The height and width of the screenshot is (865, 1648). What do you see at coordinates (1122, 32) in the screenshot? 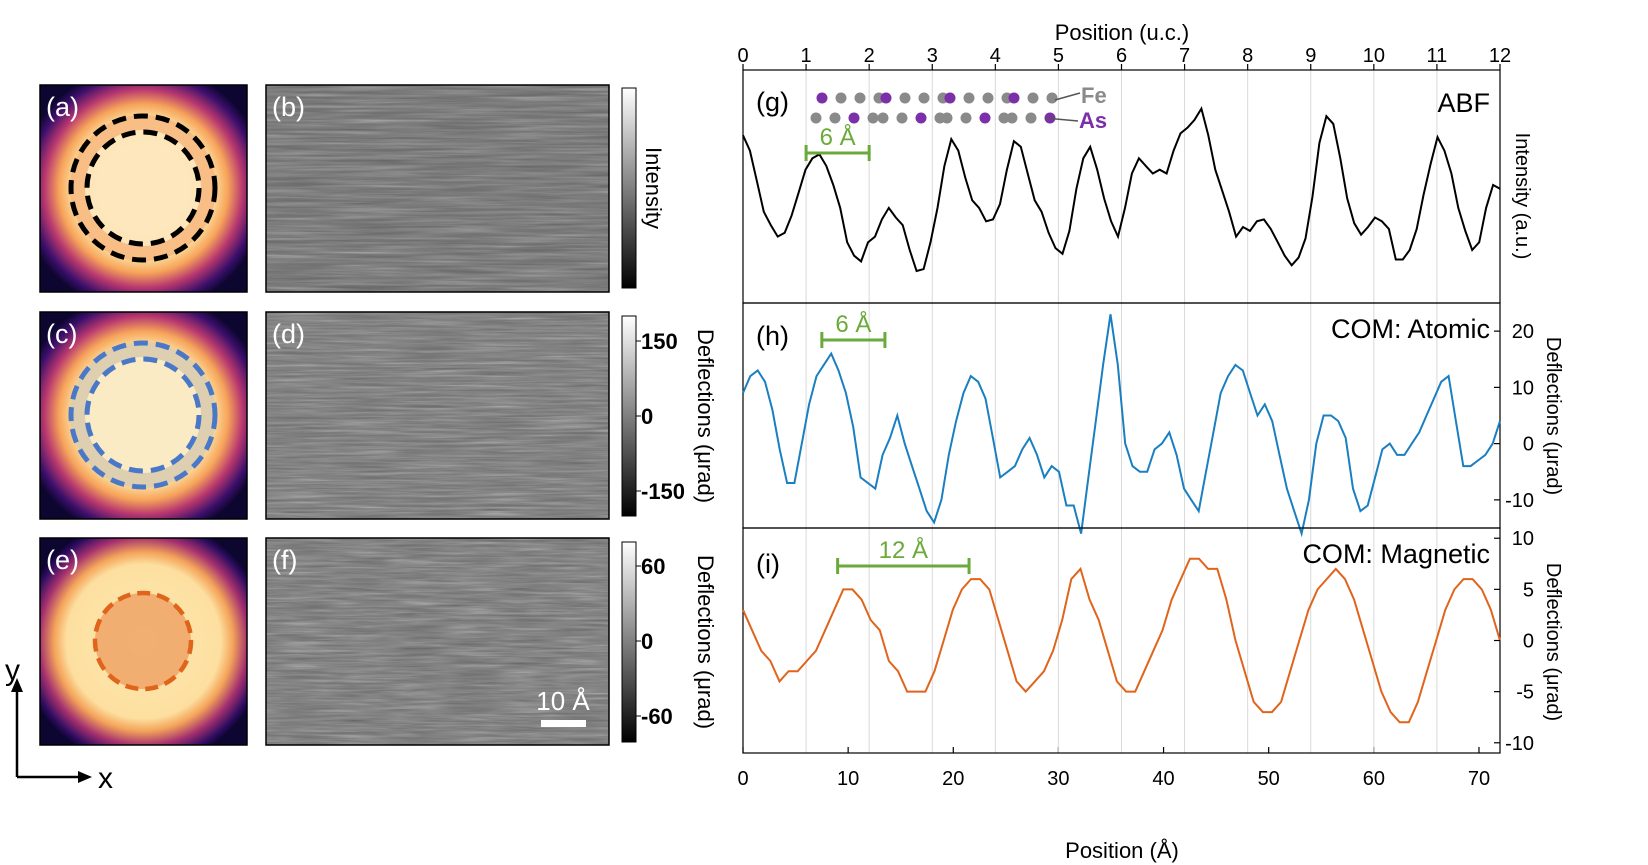
I see `top-axis-label: Position (u.c.)` at bounding box center [1122, 32].